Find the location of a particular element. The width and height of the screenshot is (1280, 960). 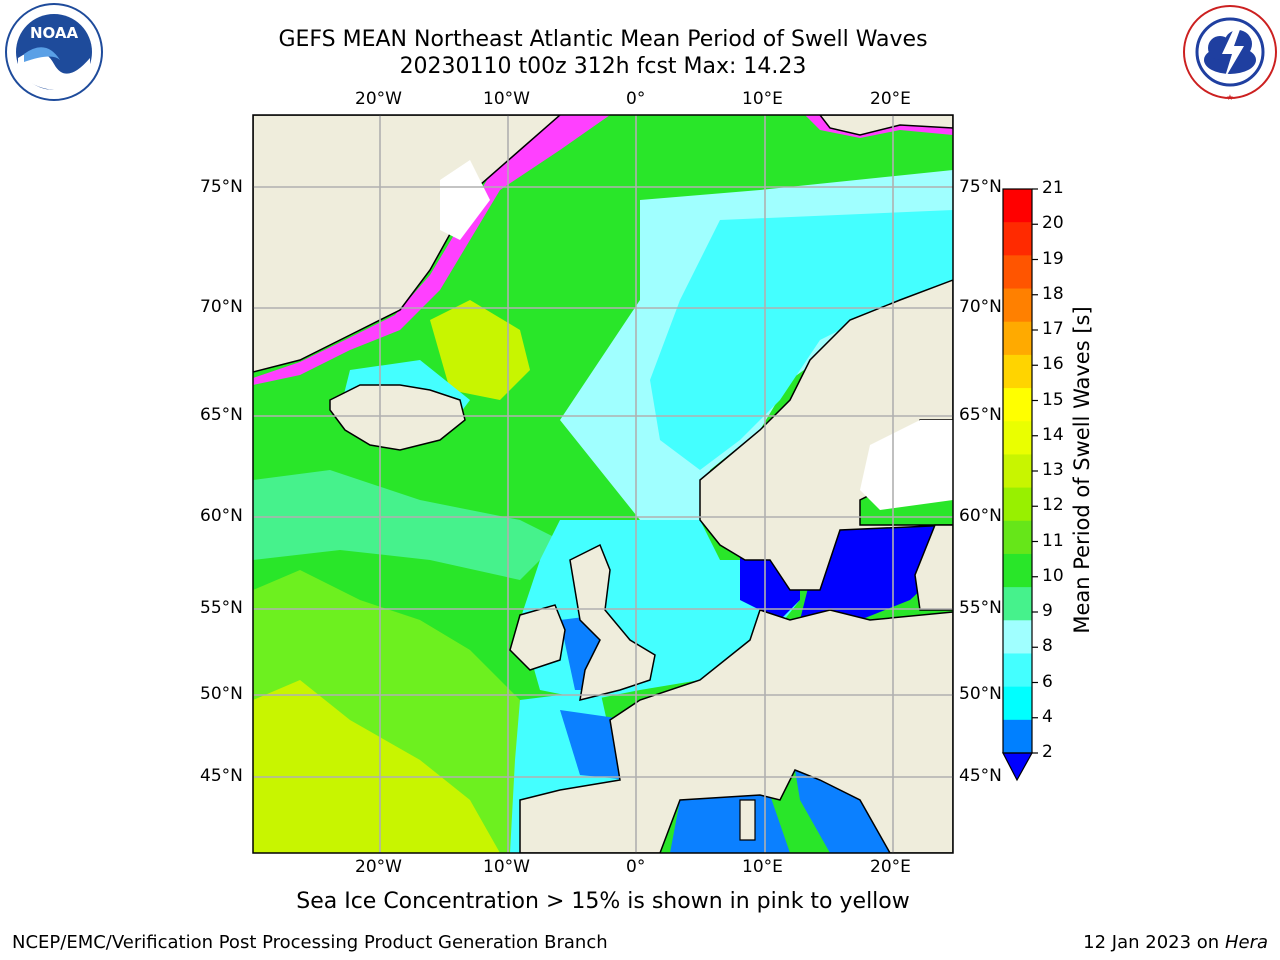

colorbar-tick-label: 20 is located at coordinates (1053, 223).